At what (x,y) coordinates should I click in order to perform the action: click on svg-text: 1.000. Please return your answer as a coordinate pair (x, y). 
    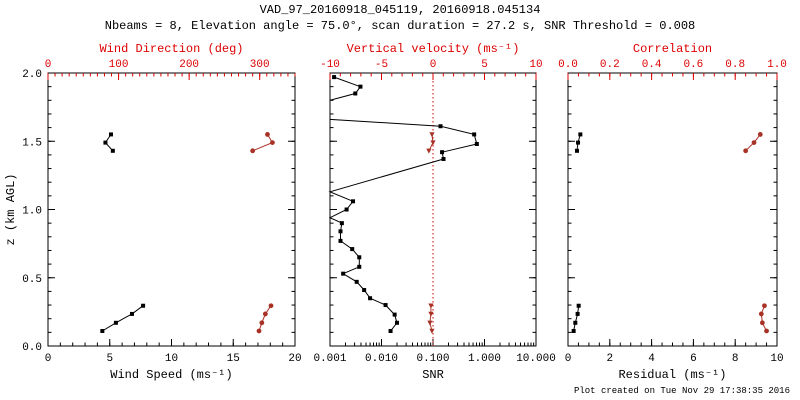
    Looking at the image, I should click on (484, 359).